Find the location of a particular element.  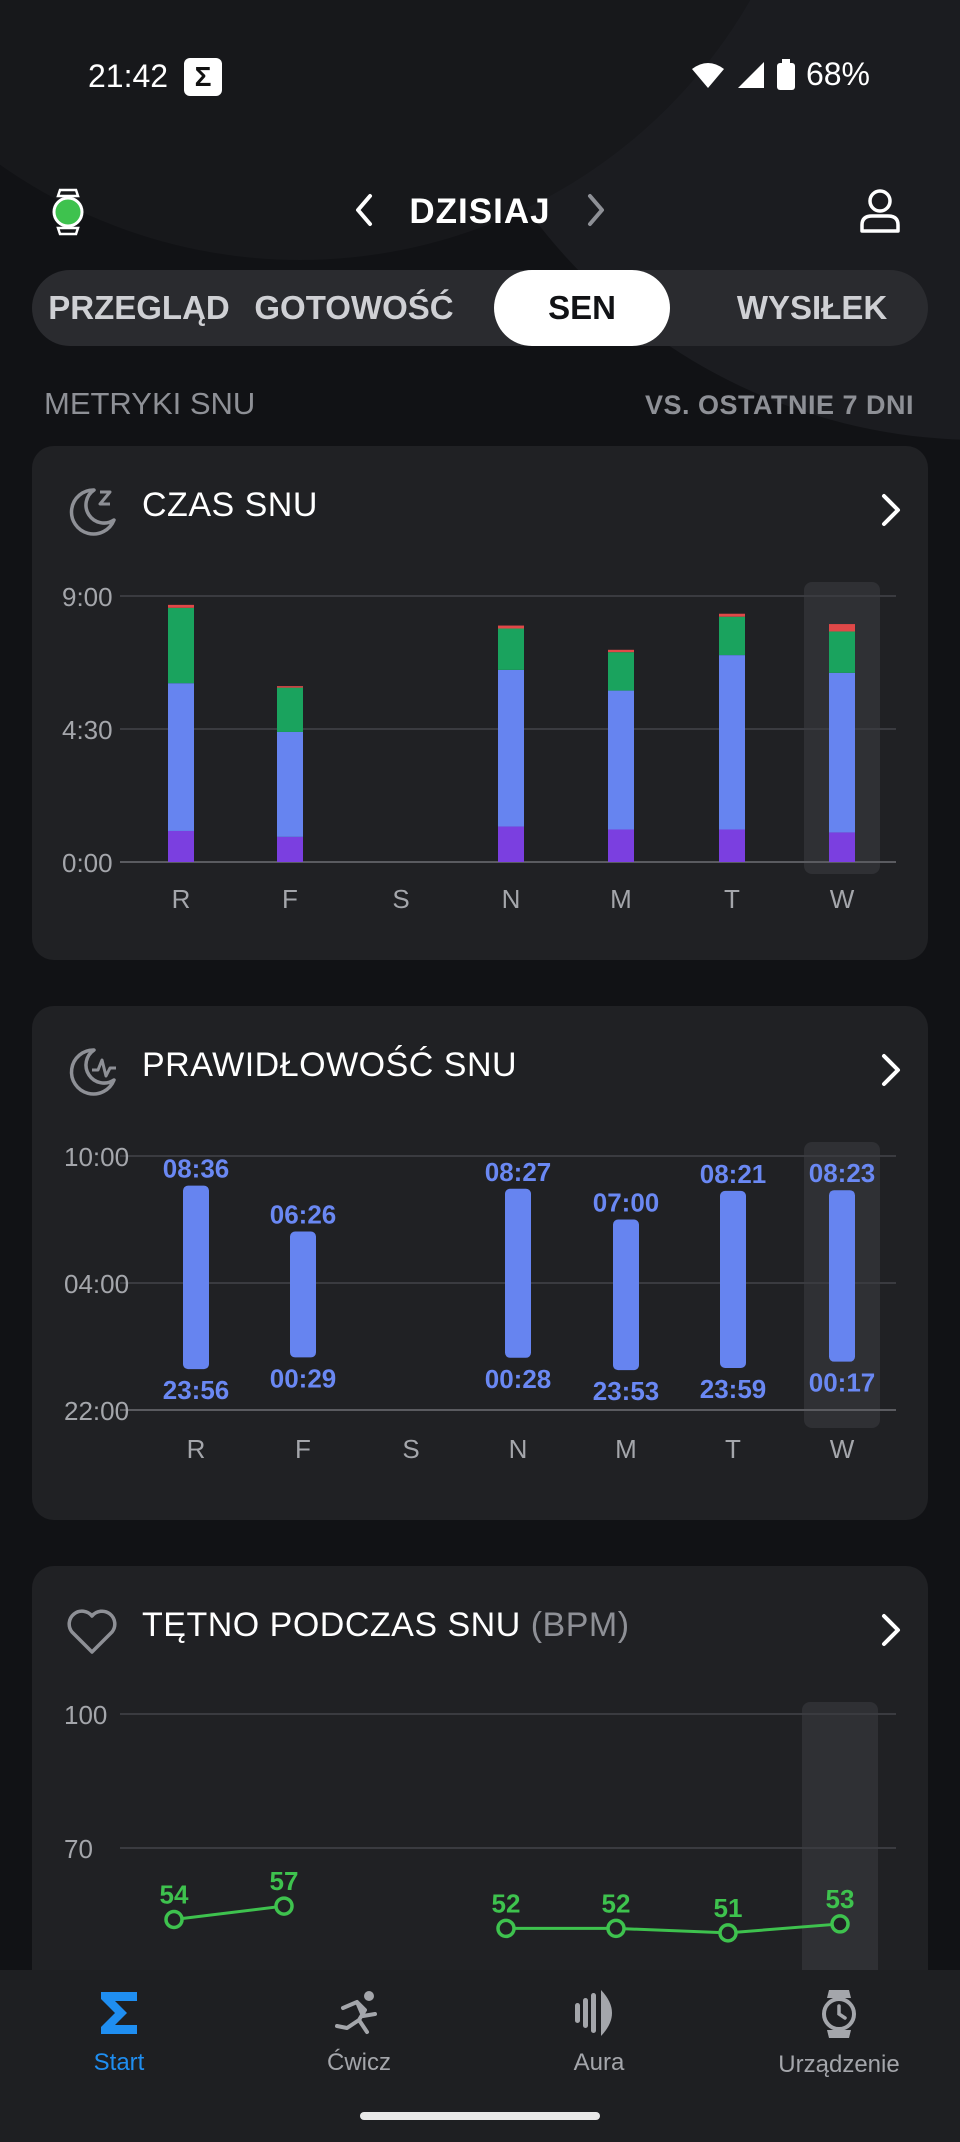

nav-start: Start is located at coordinates (119, 2032).